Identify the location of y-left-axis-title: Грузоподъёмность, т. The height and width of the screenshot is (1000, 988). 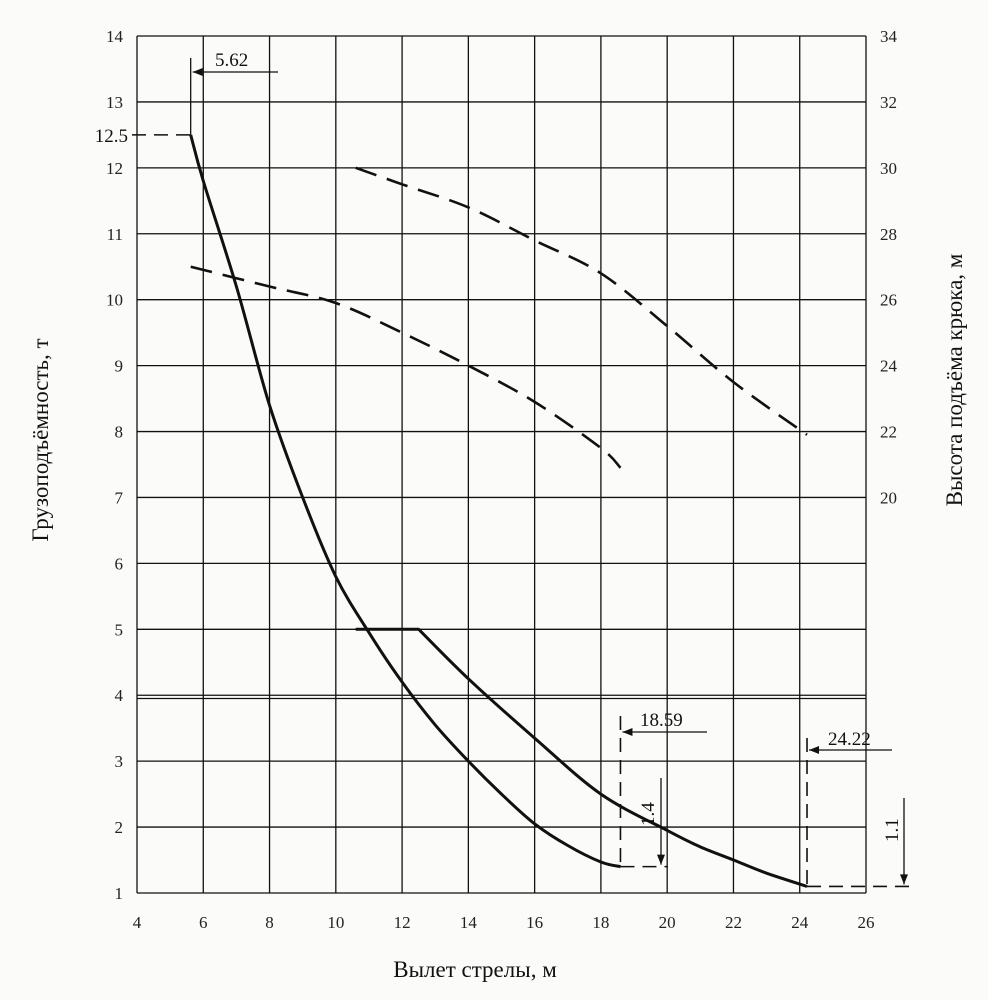
(40, 439).